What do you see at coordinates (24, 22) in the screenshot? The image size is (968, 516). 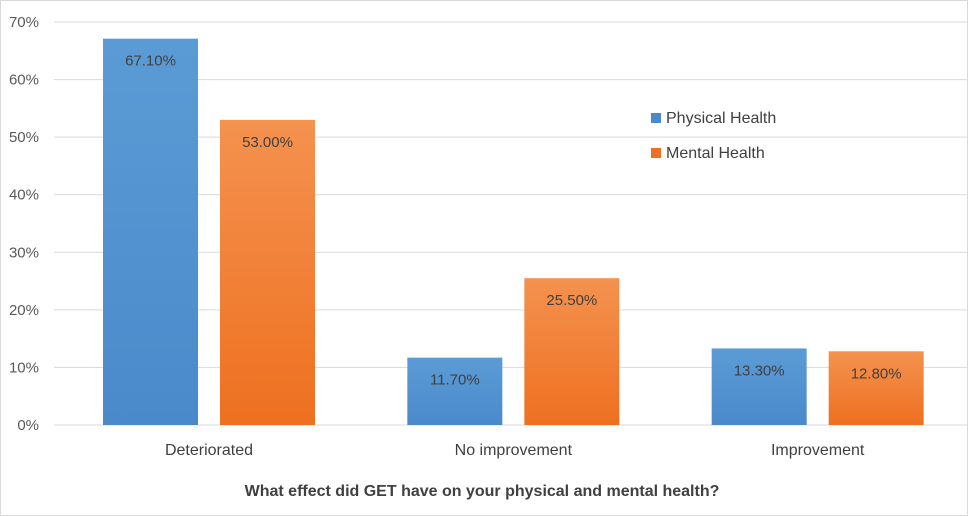 I see `y-tick-label: 70%` at bounding box center [24, 22].